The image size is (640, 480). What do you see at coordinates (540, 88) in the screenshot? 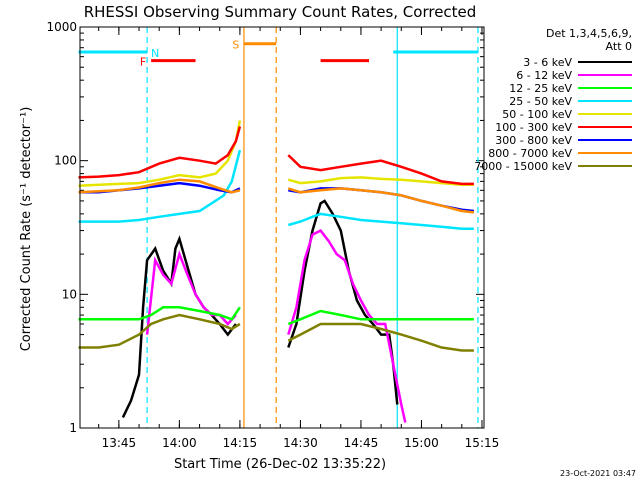
I see `legend-label-2: 12 - 25 keV` at bounding box center [540, 88].